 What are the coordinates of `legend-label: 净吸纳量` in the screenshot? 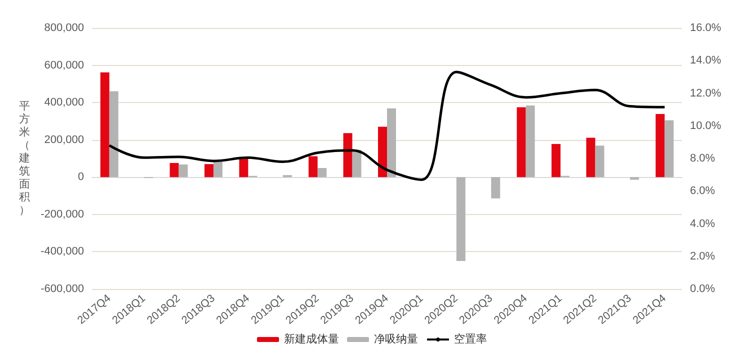 It's located at (396, 340).